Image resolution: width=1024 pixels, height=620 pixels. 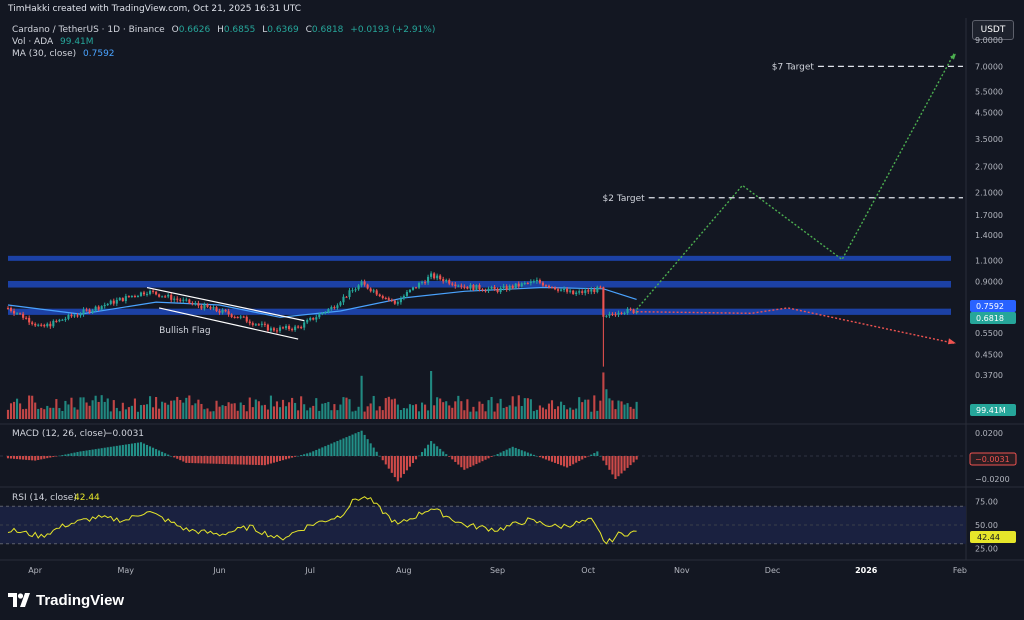 I want to click on ma30-line, so click(x=322, y=302).